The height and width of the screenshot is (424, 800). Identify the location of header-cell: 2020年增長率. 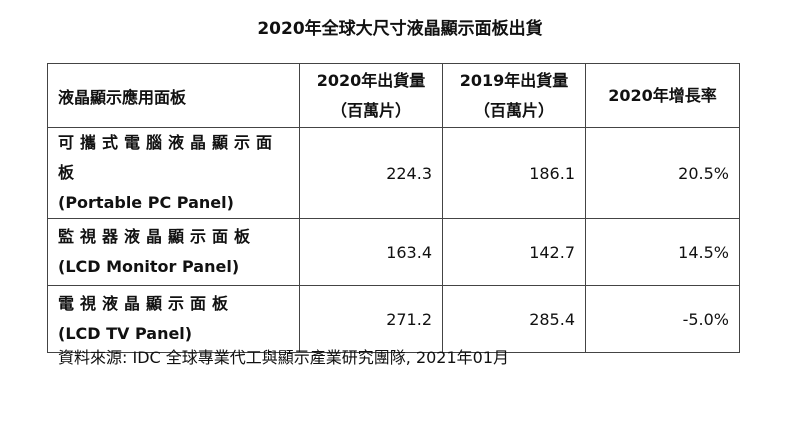
(662, 95).